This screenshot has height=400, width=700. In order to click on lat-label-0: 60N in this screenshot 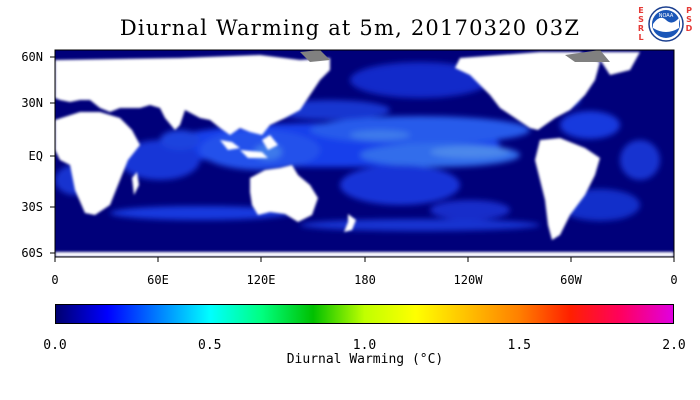, I will do `click(32, 57)`.